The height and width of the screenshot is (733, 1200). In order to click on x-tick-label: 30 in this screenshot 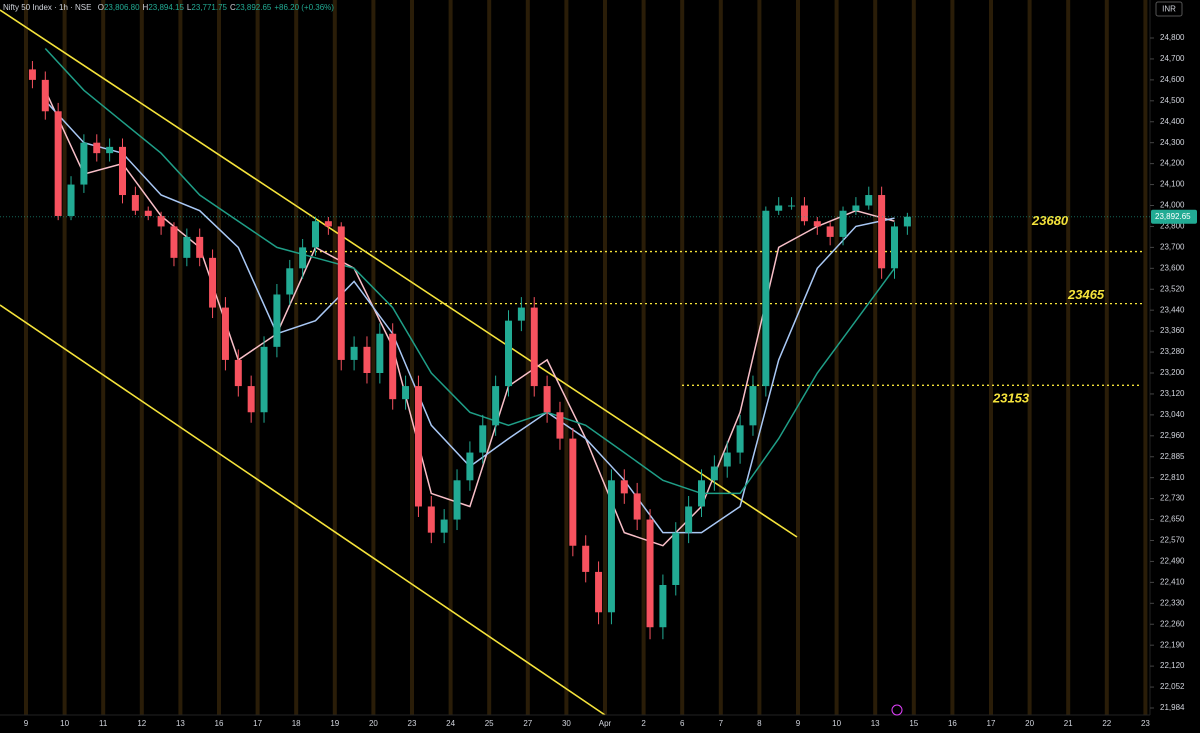, I will do `click(566, 723)`.